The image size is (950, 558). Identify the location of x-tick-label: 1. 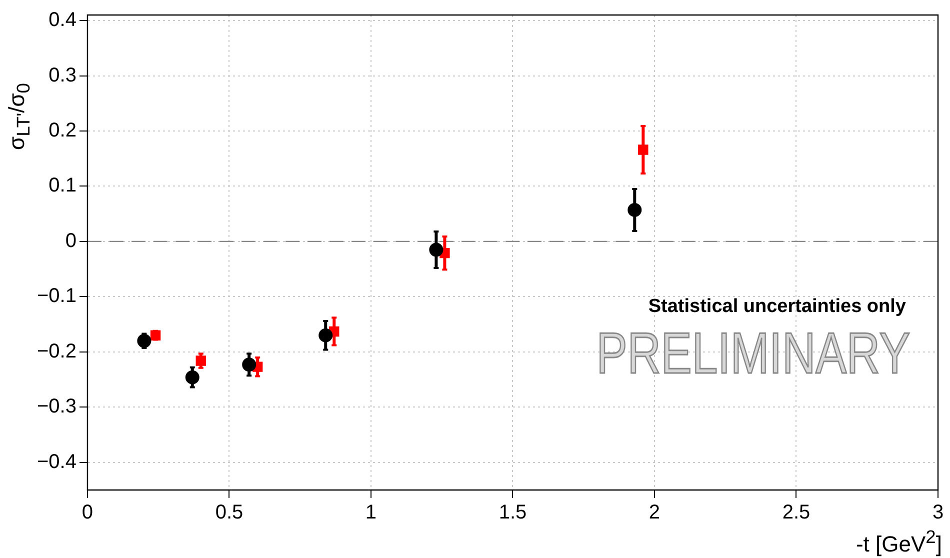
(371, 513).